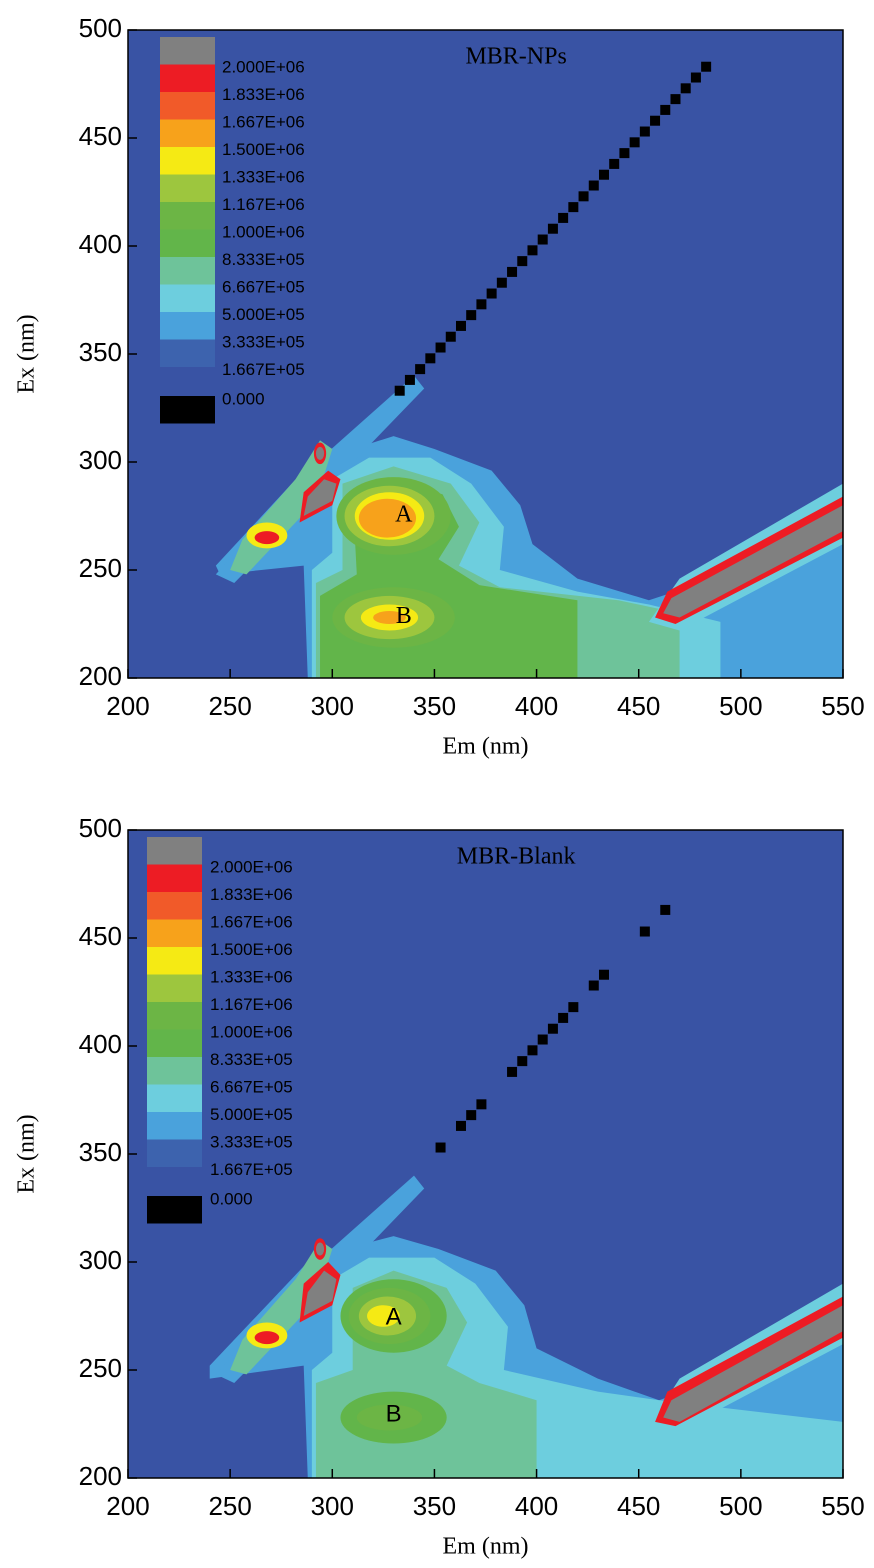  I want to click on x-tick-label: 300, so click(332, 706).